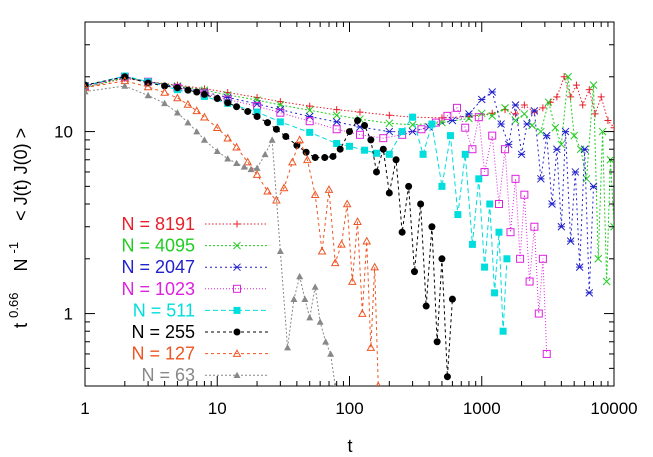 This screenshot has width=653, height=457. Describe the element at coordinates (194, 289) in the screenshot. I see `legend-item: N = 1023` at that location.